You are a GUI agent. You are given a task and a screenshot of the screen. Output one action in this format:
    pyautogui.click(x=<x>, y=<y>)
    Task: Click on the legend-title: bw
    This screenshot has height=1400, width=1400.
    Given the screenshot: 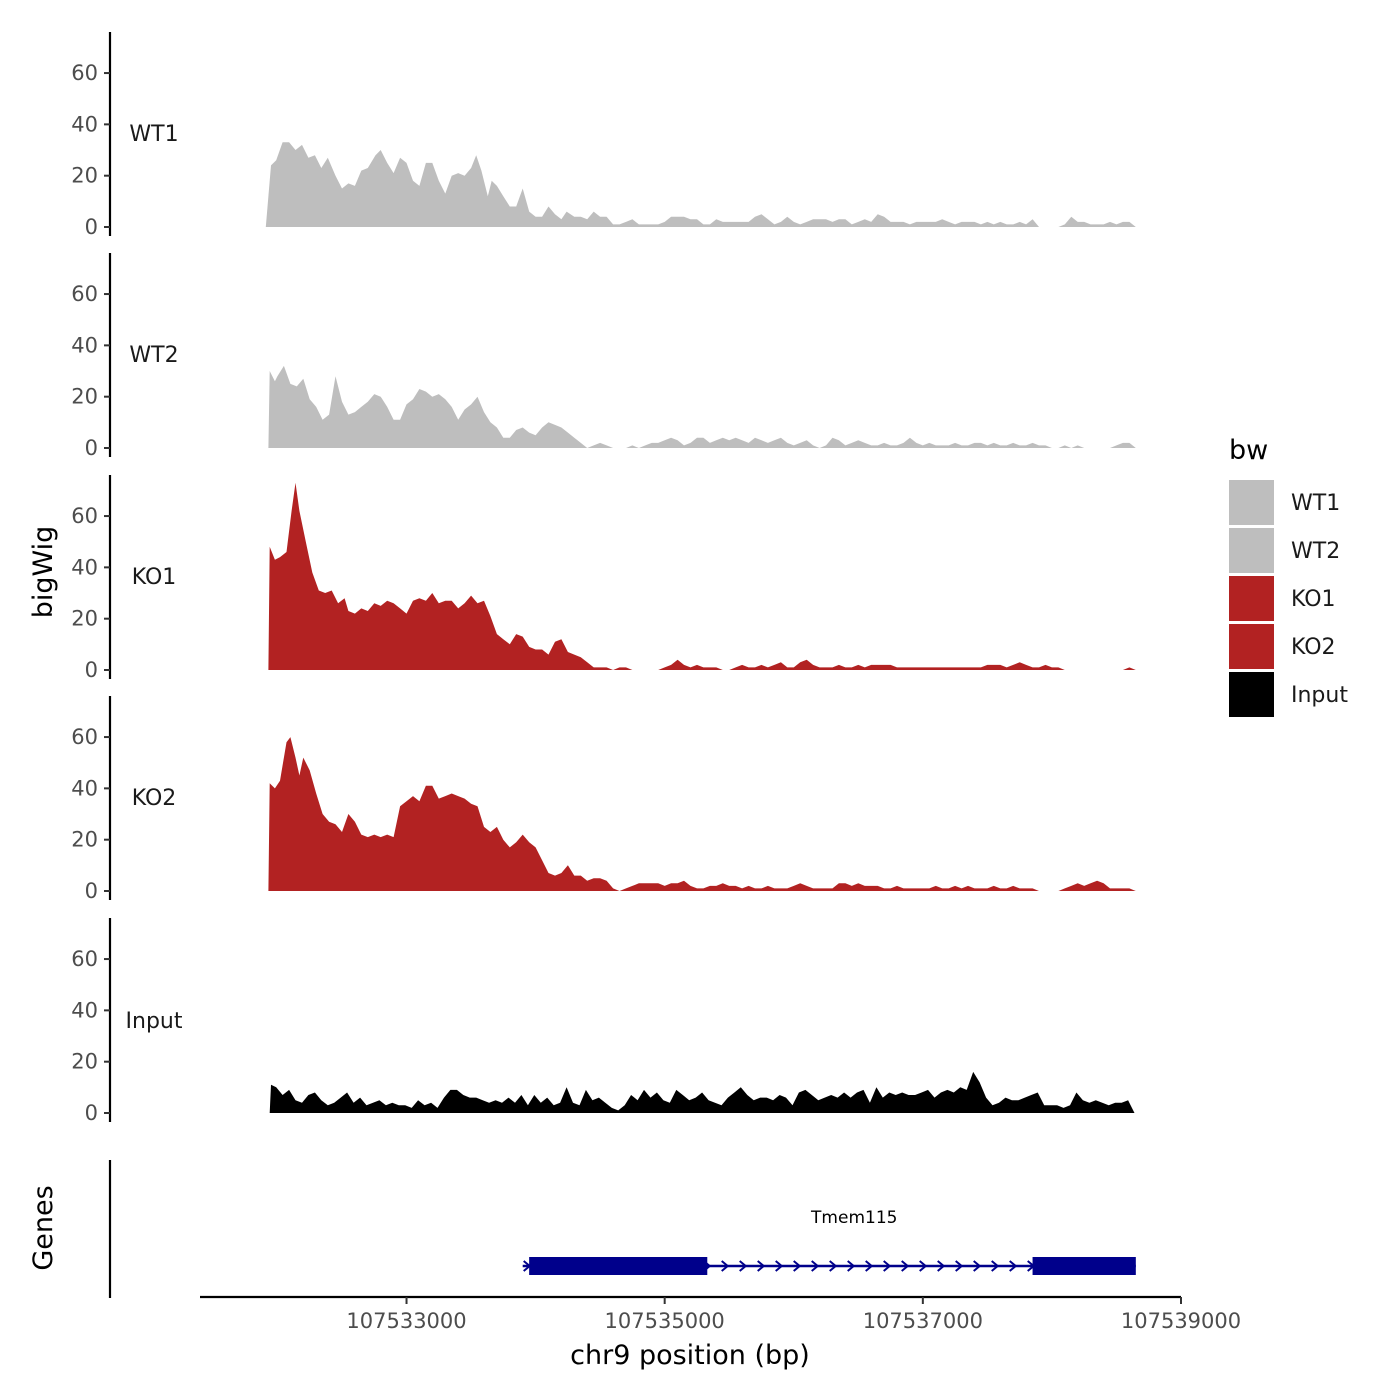 What is the action you would take?
    pyautogui.click(x=1248, y=450)
    